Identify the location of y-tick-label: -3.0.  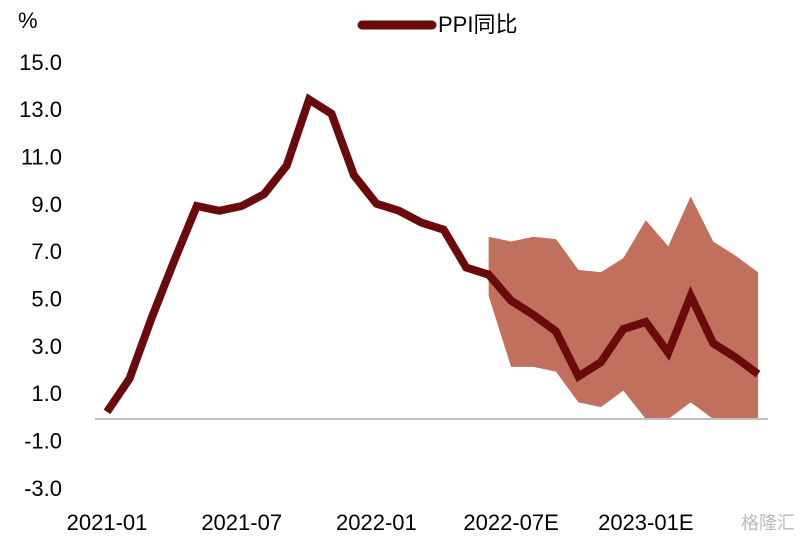
(43, 488).